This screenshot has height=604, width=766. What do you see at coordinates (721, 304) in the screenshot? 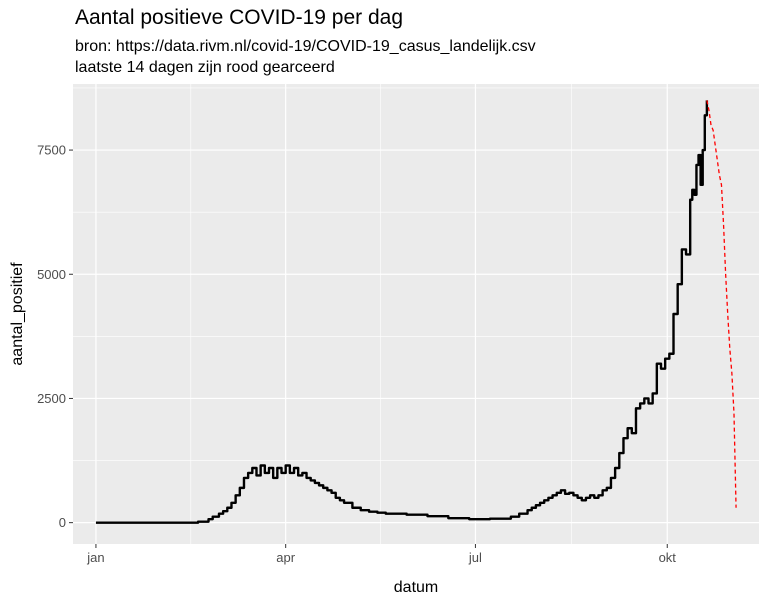
I see `series-line-last-14-days` at bounding box center [721, 304].